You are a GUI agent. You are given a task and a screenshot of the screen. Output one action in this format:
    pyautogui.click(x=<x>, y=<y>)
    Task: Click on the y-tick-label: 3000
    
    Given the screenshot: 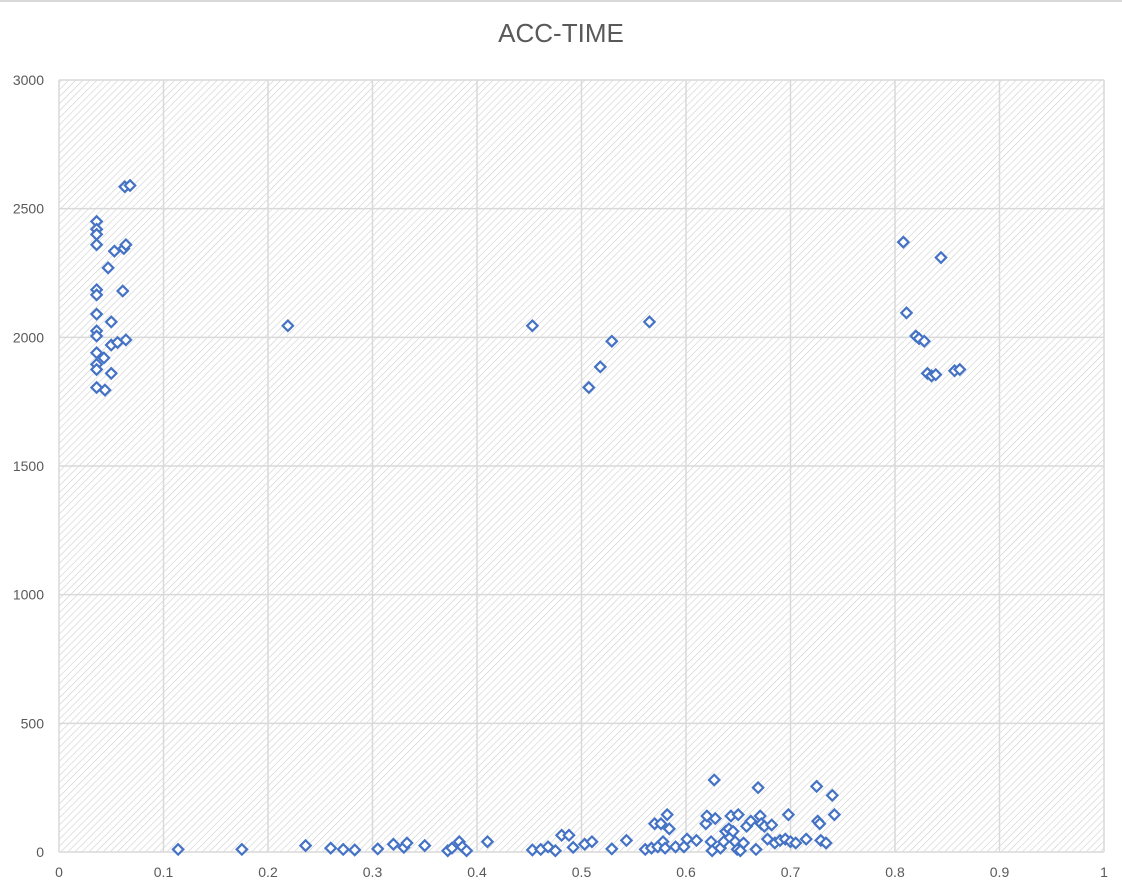 What is the action you would take?
    pyautogui.click(x=28, y=80)
    